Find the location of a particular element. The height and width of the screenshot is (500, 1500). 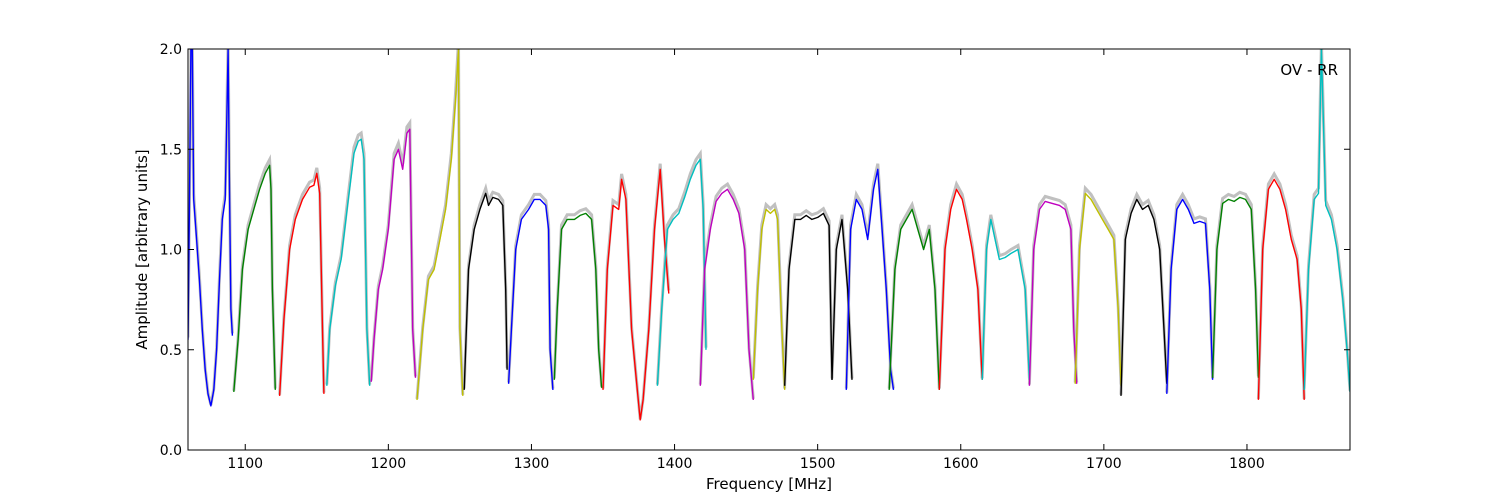

x-tick-label-7: 1800 is located at coordinates (1247, 464).